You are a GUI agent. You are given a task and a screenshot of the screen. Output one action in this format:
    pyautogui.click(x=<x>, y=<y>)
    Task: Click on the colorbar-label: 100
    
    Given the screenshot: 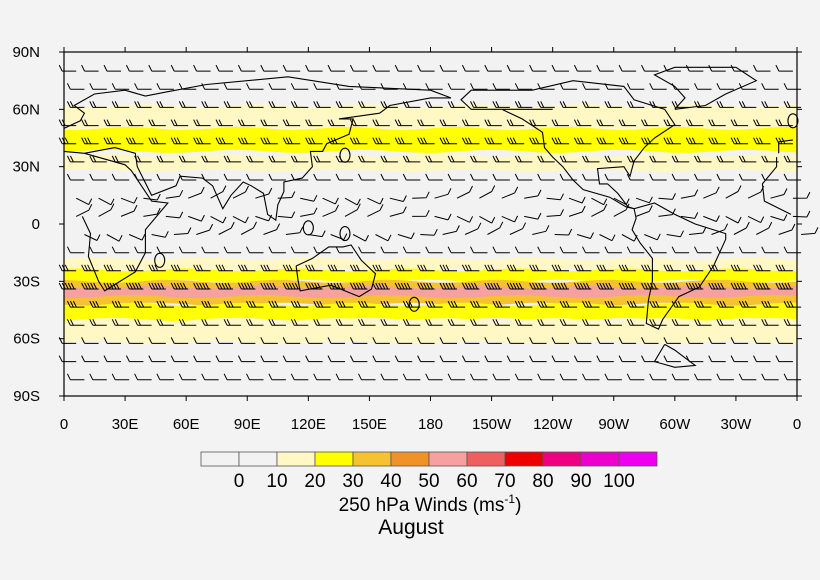 What is the action you would take?
    pyautogui.click(x=619, y=481)
    